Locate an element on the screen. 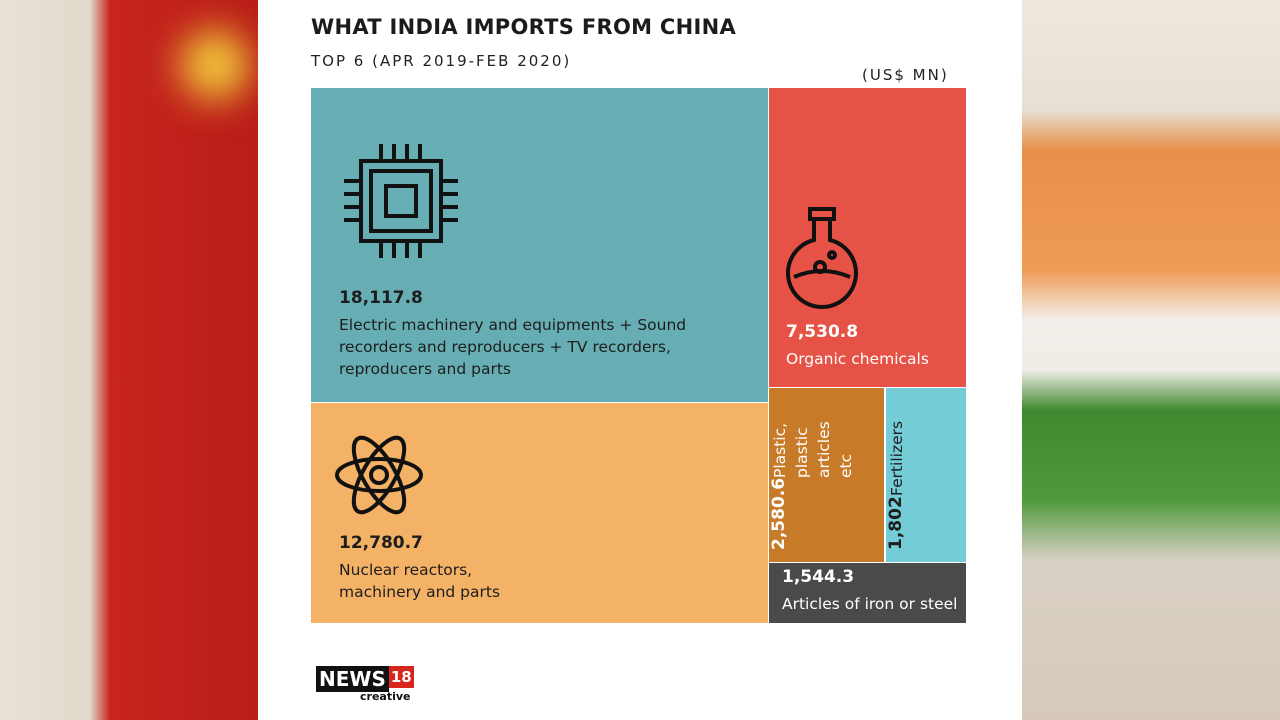 The image size is (1280, 720). value-label: 1,802 is located at coordinates (896, 523).